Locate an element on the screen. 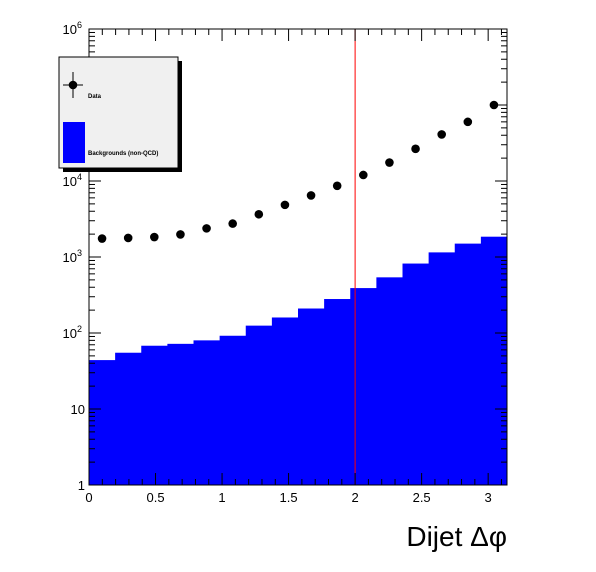 Image resolution: width=596 pixels, height=572 pixels. x-tick-label: 3 is located at coordinates (488, 497).